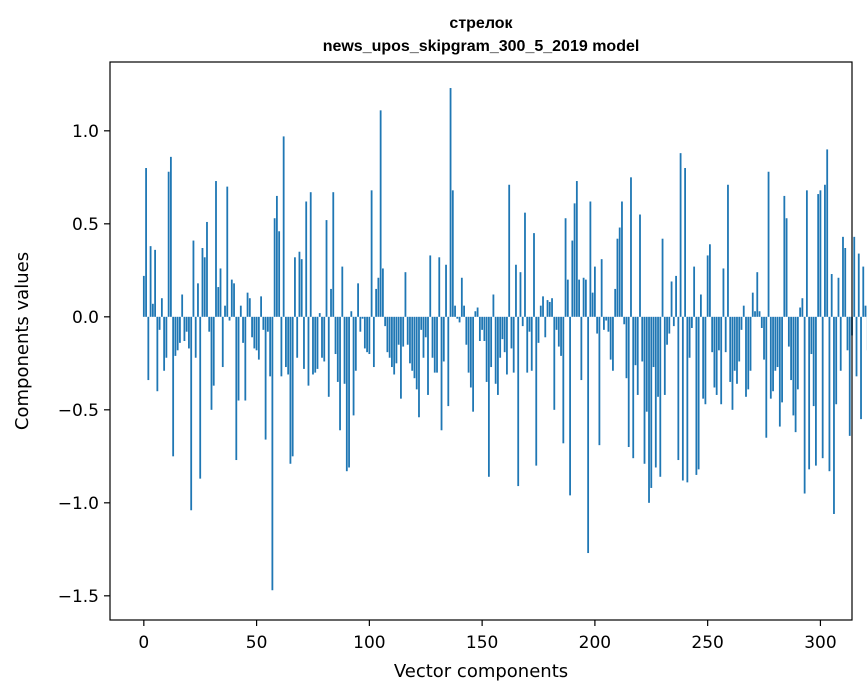  I want to click on y-axis-ticks: −1.5 −1.0 −0.5 0.0 0.5 1.0, so click(84, 364).